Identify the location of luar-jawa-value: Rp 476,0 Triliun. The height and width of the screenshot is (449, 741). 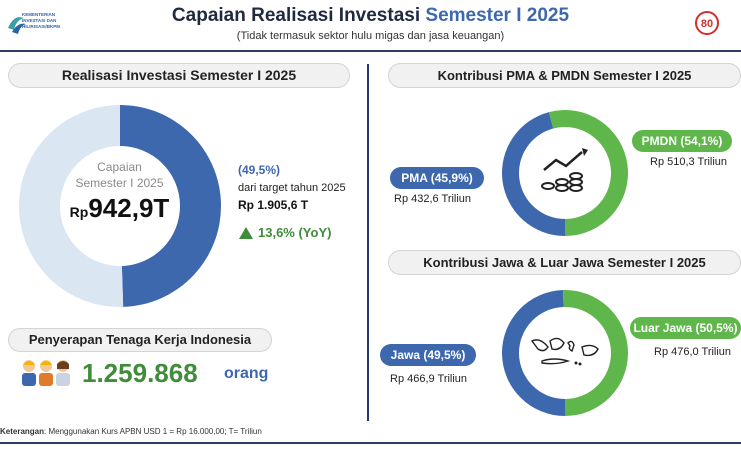
(693, 352).